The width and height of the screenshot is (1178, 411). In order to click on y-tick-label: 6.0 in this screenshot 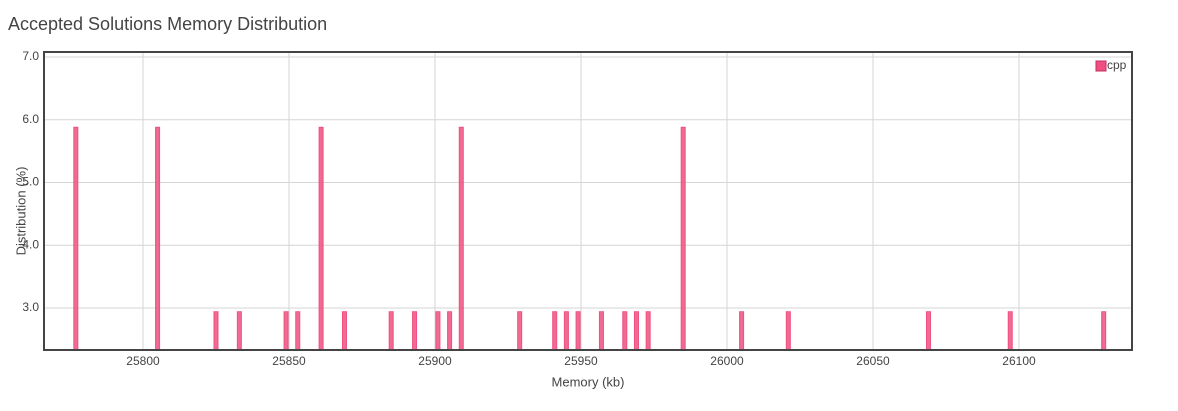, I will do `click(30, 119)`.